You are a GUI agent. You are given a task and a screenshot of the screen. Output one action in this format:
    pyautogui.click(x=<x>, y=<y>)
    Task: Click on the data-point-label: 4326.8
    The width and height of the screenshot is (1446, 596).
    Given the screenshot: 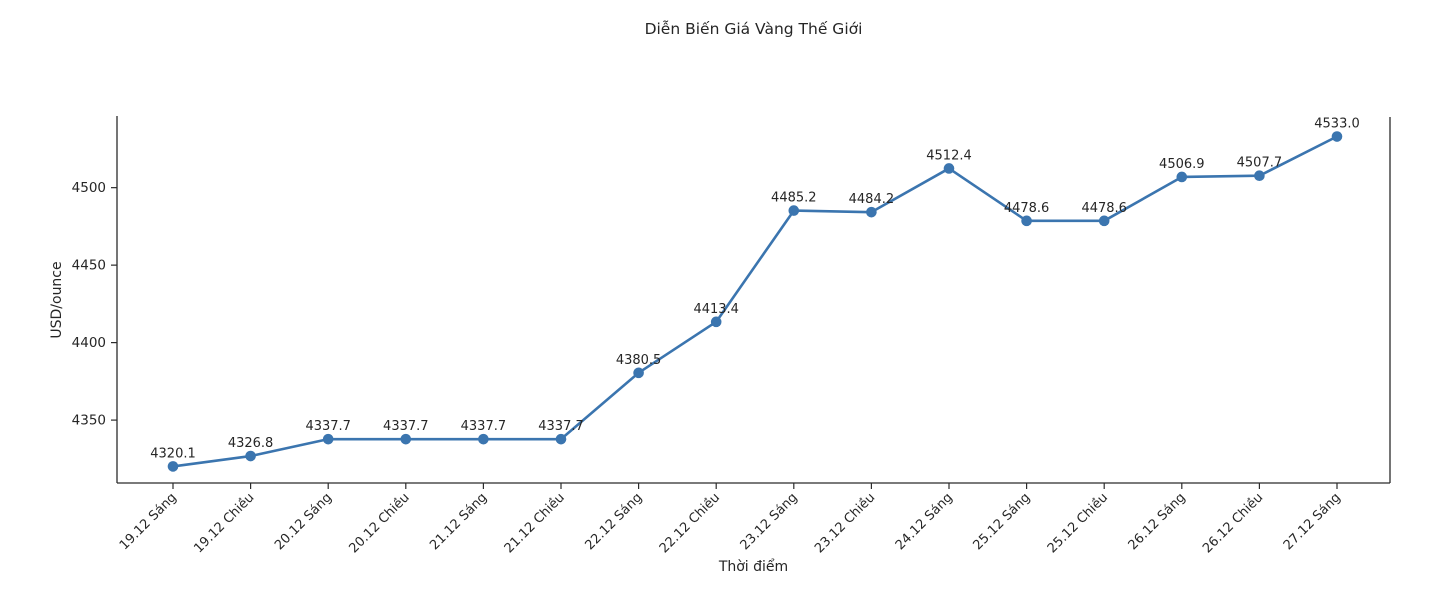 What is the action you would take?
    pyautogui.click(x=251, y=443)
    